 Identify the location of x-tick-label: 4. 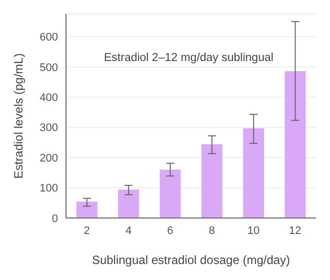
(128, 230).